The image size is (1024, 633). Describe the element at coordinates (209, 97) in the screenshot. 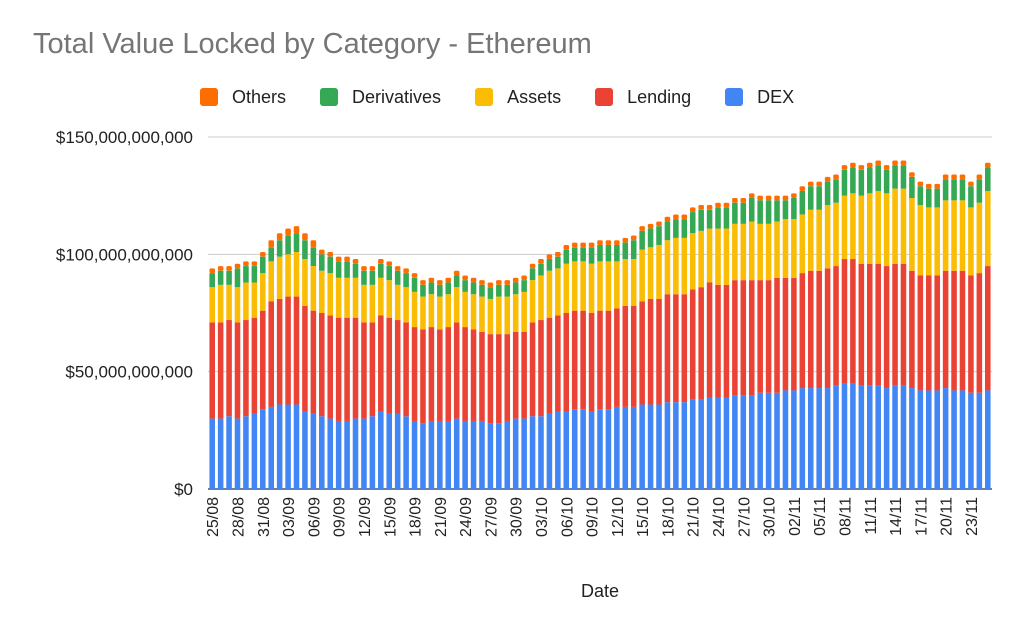

I see `legend-swatch-others` at that location.